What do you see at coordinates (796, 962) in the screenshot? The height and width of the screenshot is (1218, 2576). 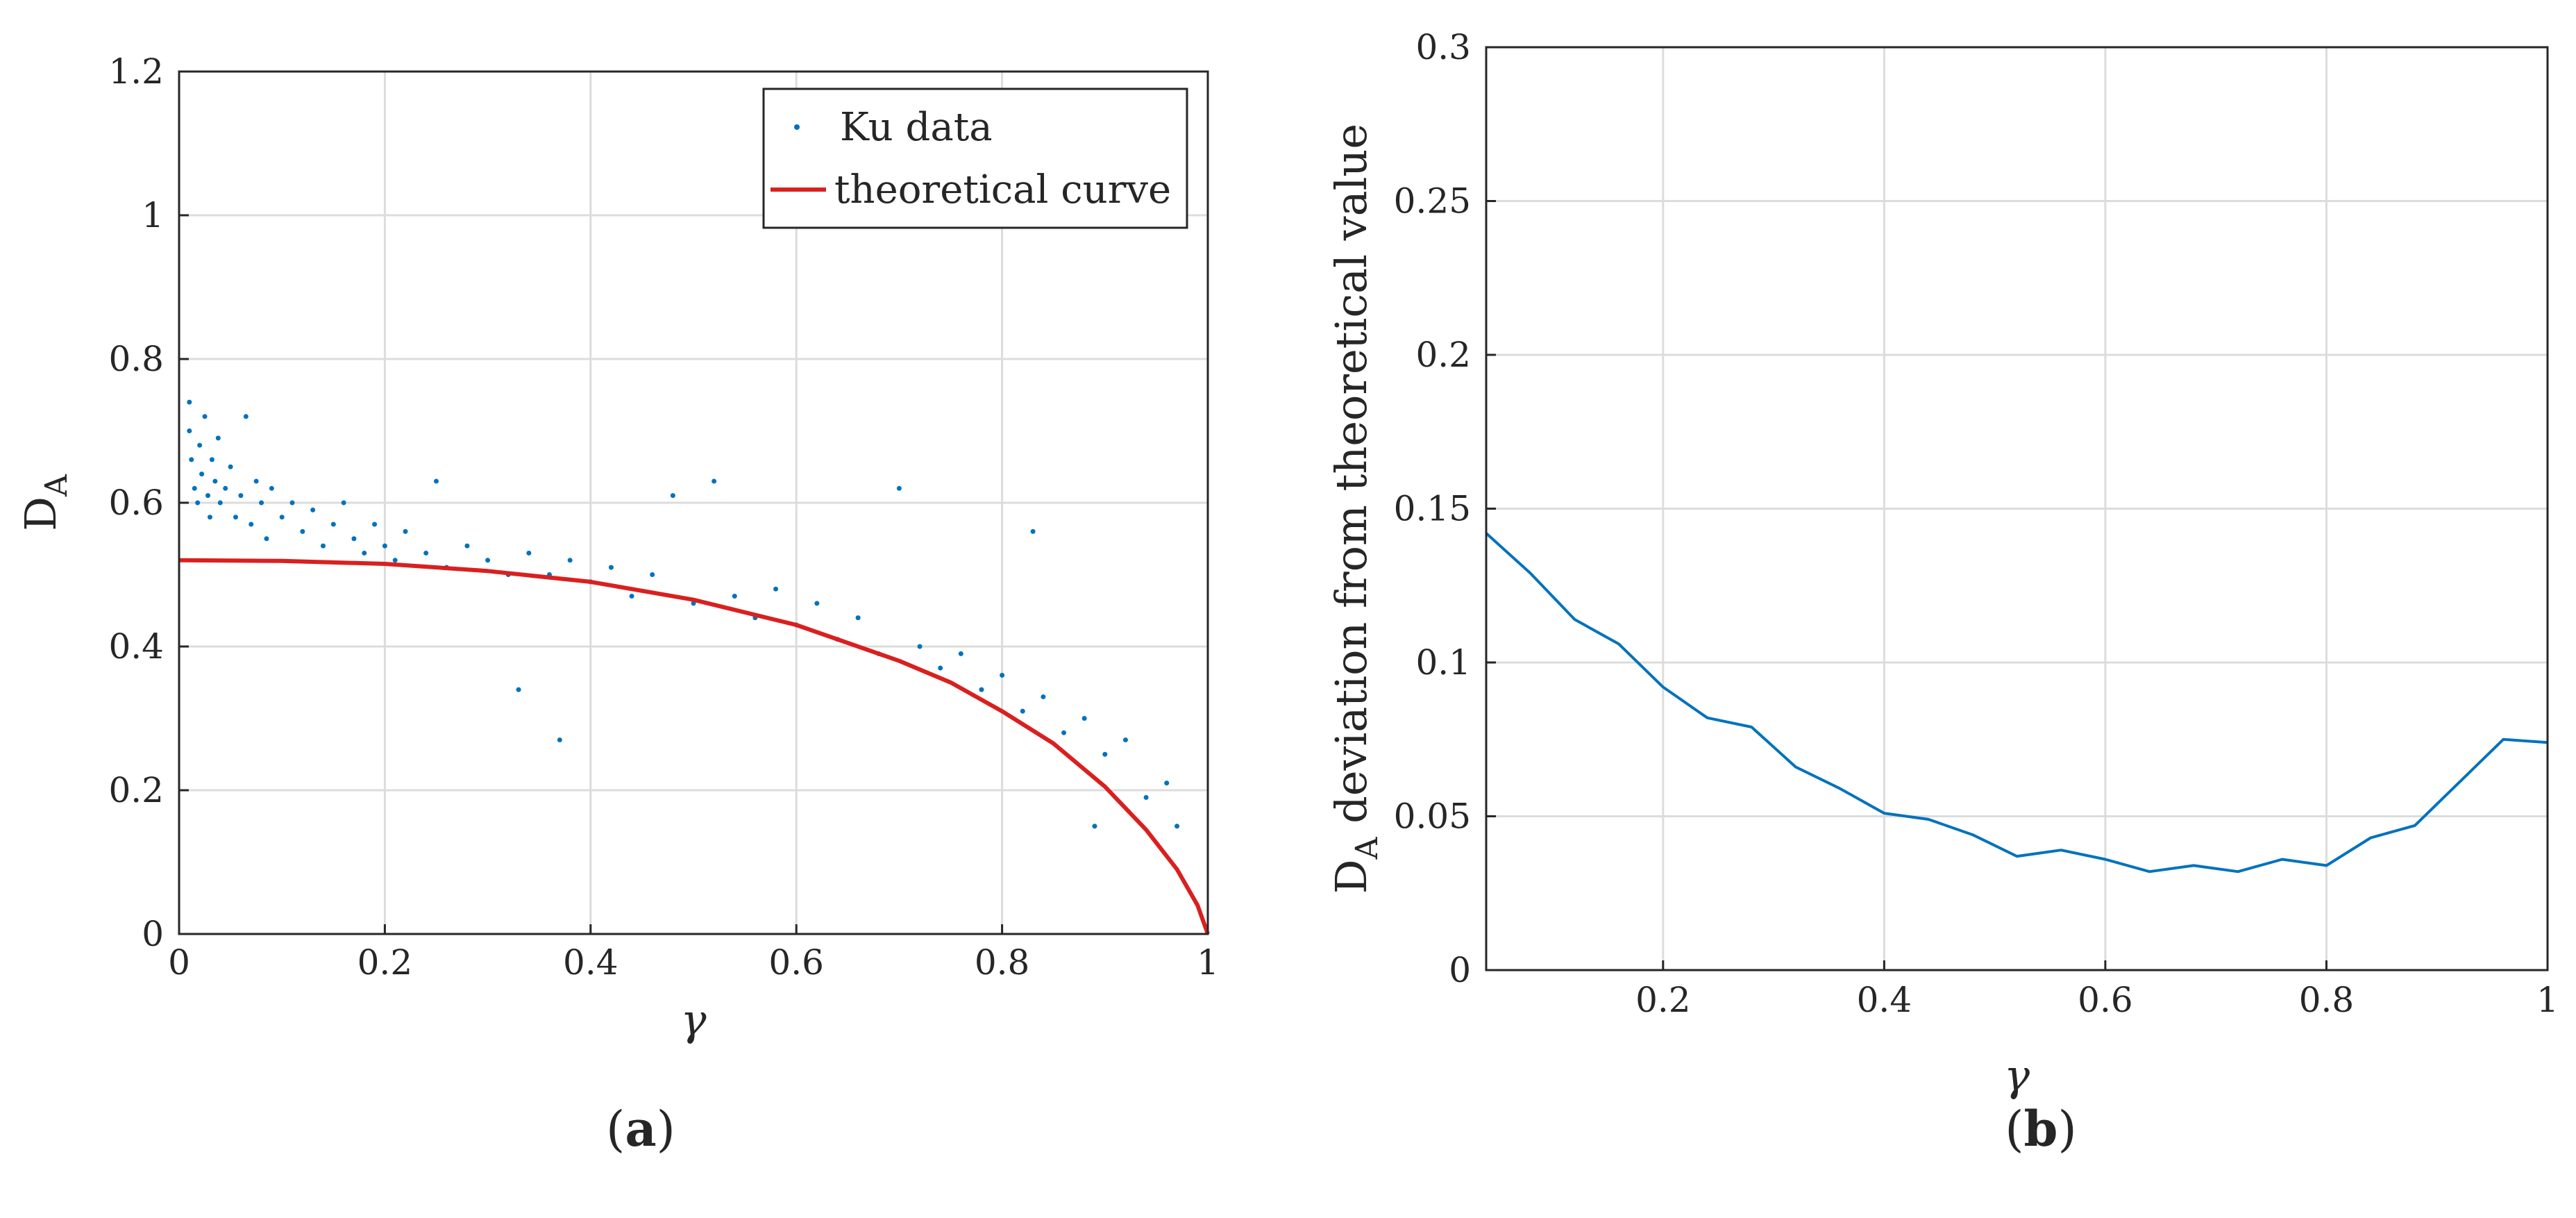 I see `xtick-label-a-3: 0.6` at bounding box center [796, 962].